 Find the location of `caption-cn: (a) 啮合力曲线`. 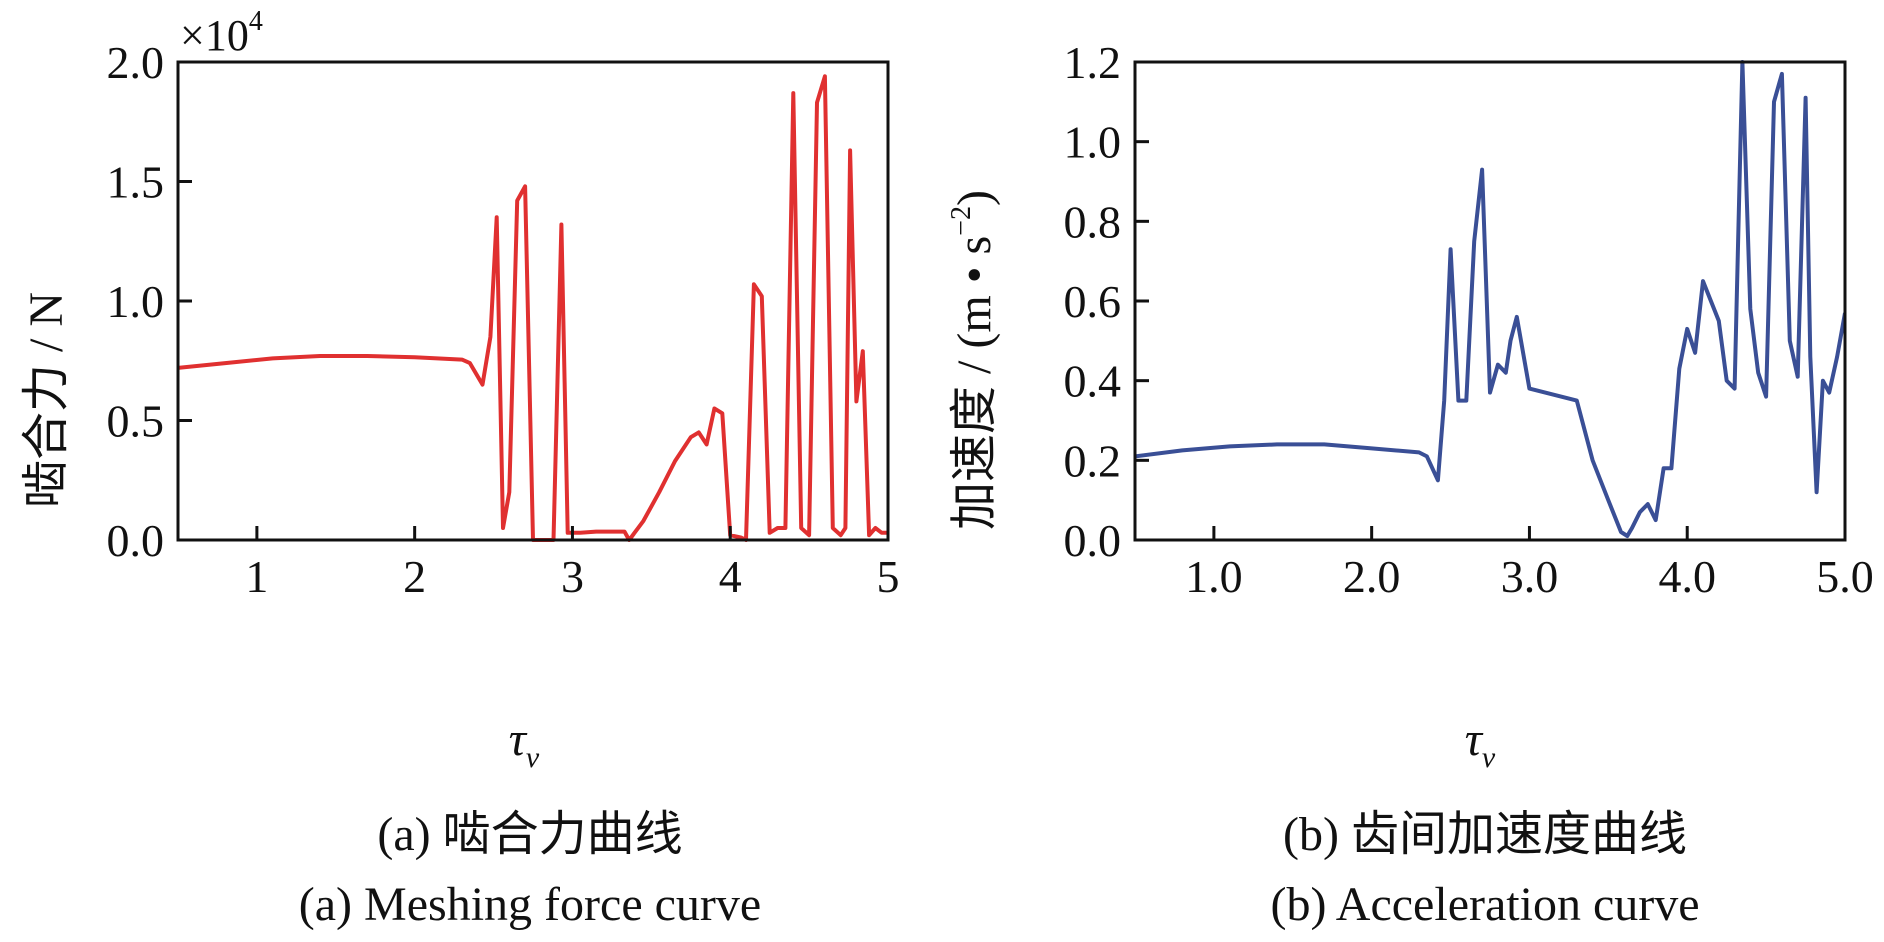

caption-cn: (a) 啮合力曲线 is located at coordinates (529, 834).